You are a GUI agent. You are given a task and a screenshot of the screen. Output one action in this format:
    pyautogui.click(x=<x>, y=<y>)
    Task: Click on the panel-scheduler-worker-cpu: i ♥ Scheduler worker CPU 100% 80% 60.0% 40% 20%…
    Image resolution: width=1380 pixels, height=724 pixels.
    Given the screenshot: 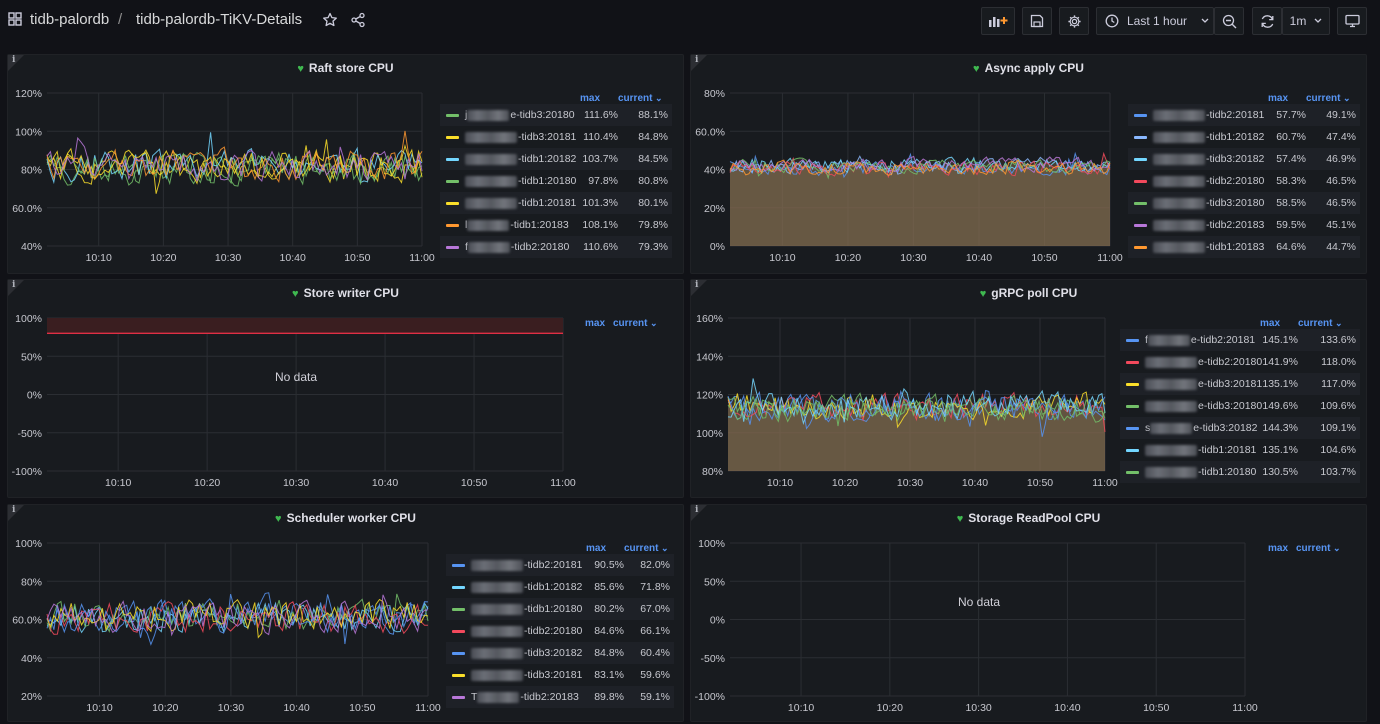 What is the action you would take?
    pyautogui.click(x=345, y=613)
    